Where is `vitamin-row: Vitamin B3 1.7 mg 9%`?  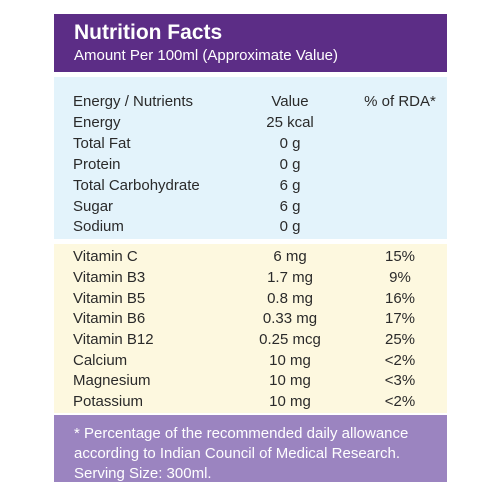 vitamin-row: Vitamin B3 1.7 mg 9% is located at coordinates (250, 277).